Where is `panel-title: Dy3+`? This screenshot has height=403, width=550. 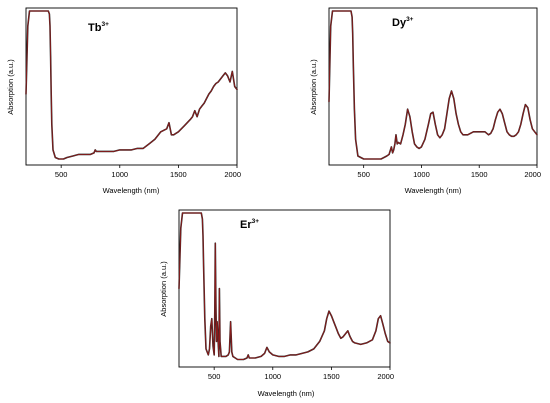 panel-title: Dy3+ is located at coordinates (403, 22).